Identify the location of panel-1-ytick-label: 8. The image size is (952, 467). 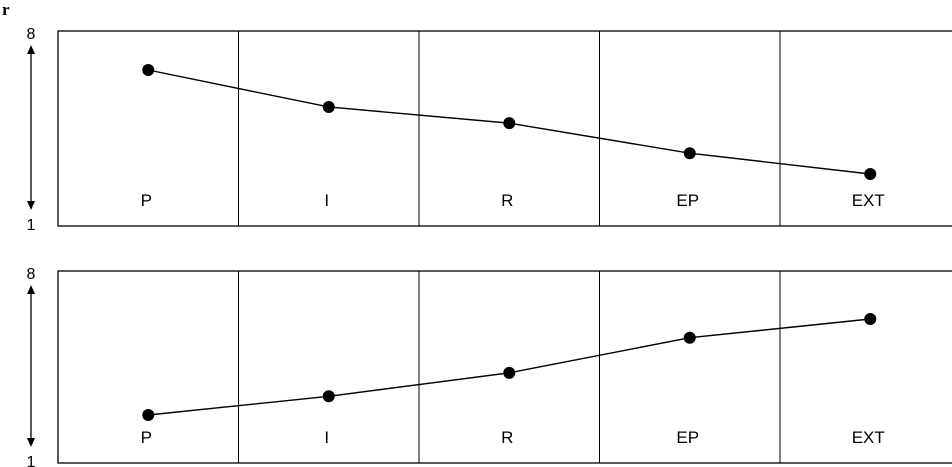
(31, 34).